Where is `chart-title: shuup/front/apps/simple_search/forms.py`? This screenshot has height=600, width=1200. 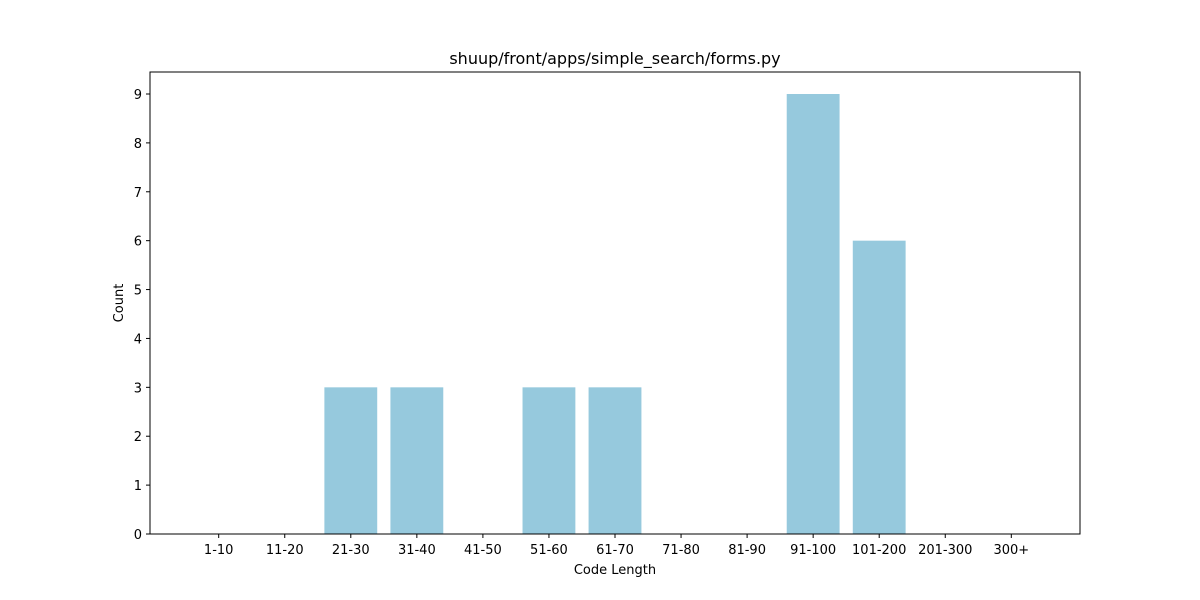
chart-title: shuup/front/apps/simple_search/forms.py is located at coordinates (614, 59).